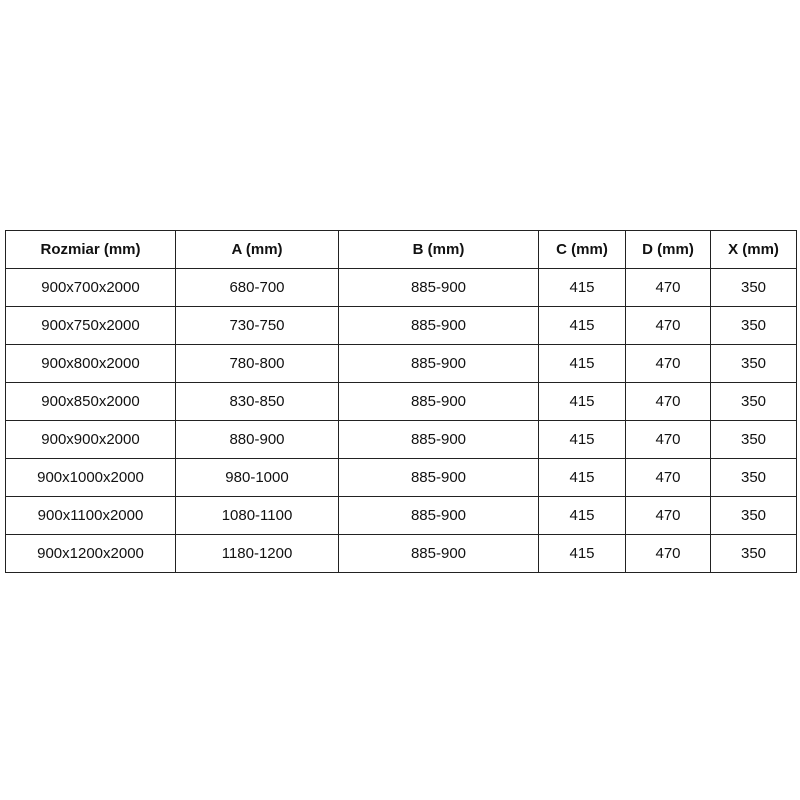 This screenshot has width=800, height=800. What do you see at coordinates (257, 477) in the screenshot?
I see `cell-a: 980-1000` at bounding box center [257, 477].